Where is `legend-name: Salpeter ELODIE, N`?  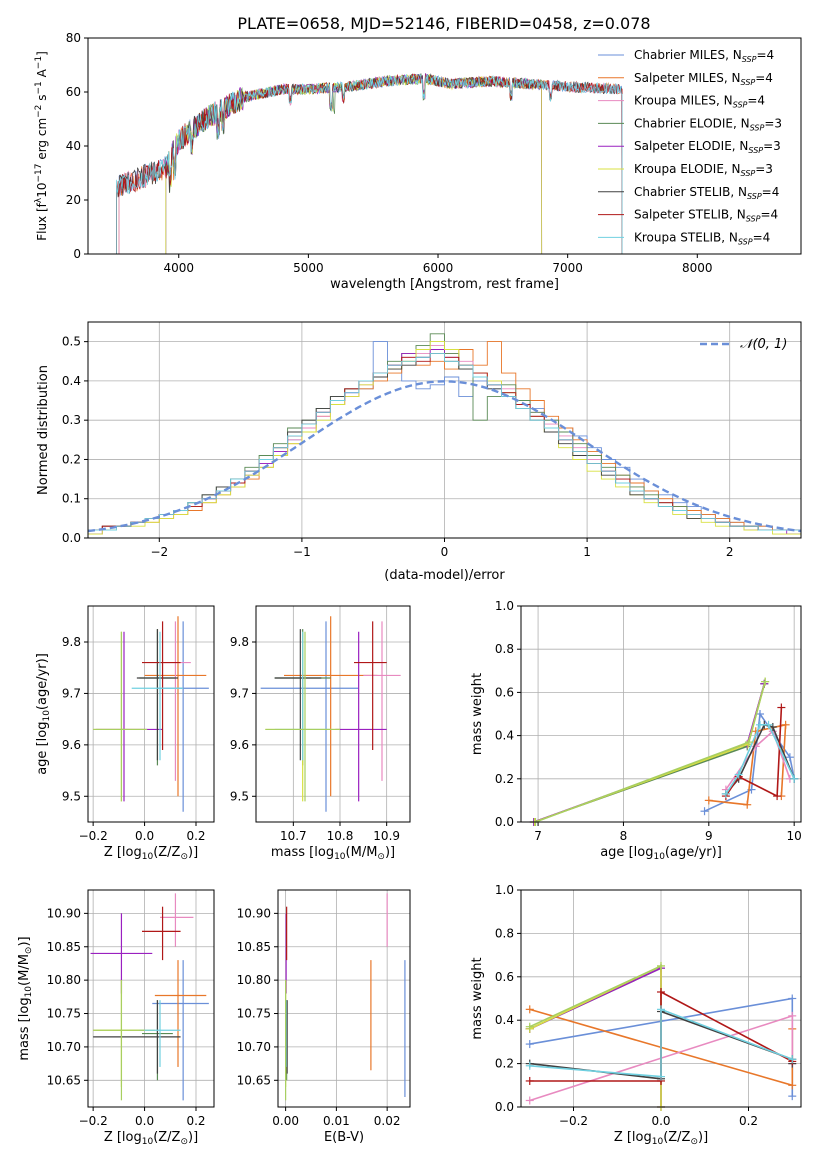 legend-name: Salpeter ELODIE, N is located at coordinates (691, 146).